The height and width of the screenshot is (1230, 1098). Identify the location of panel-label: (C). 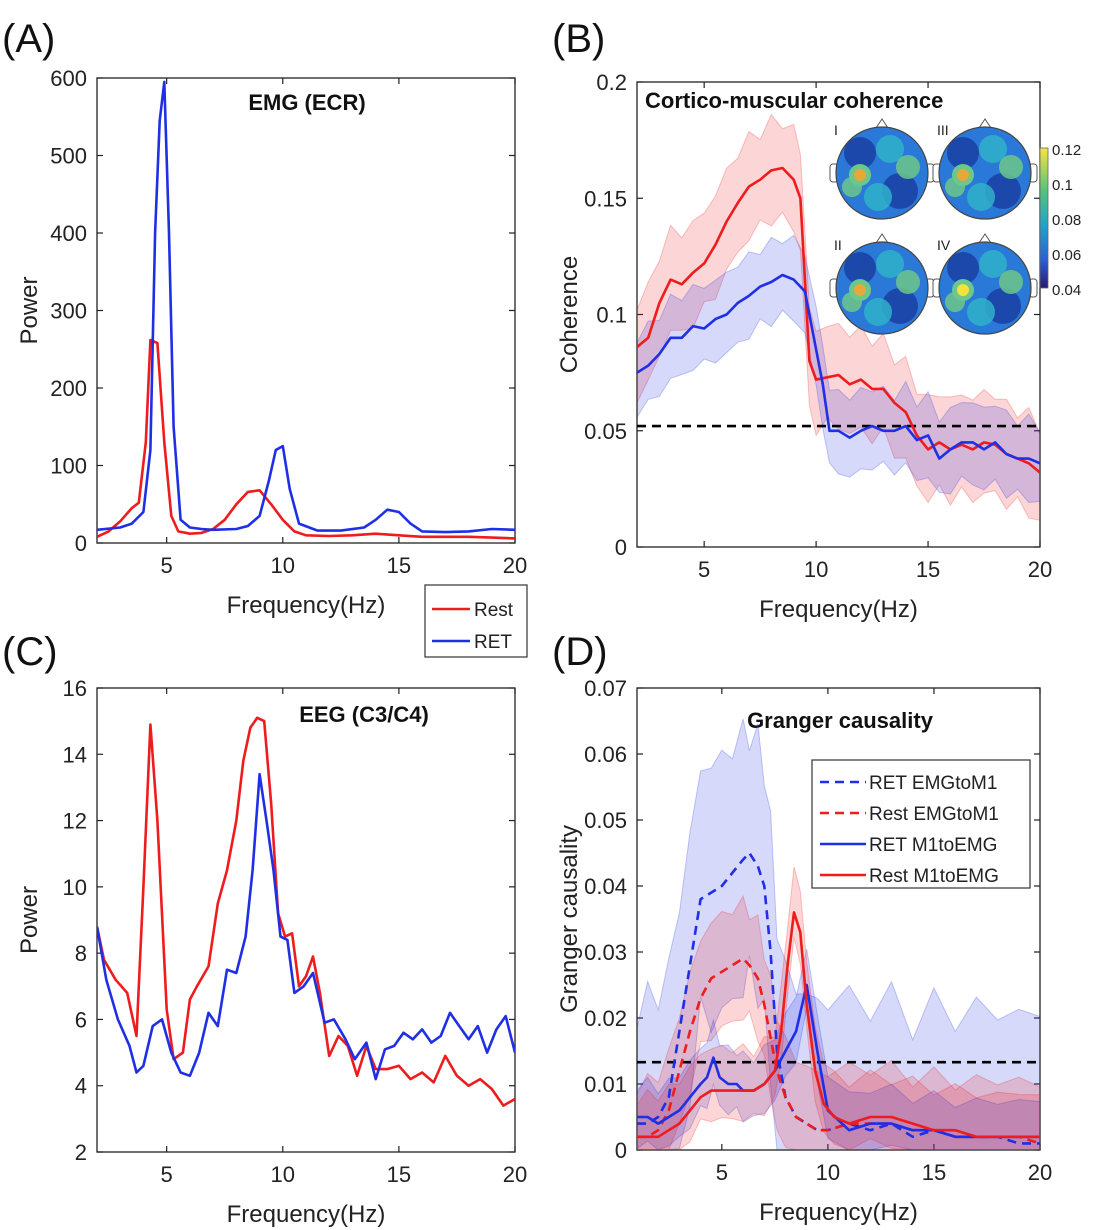
(30, 652).